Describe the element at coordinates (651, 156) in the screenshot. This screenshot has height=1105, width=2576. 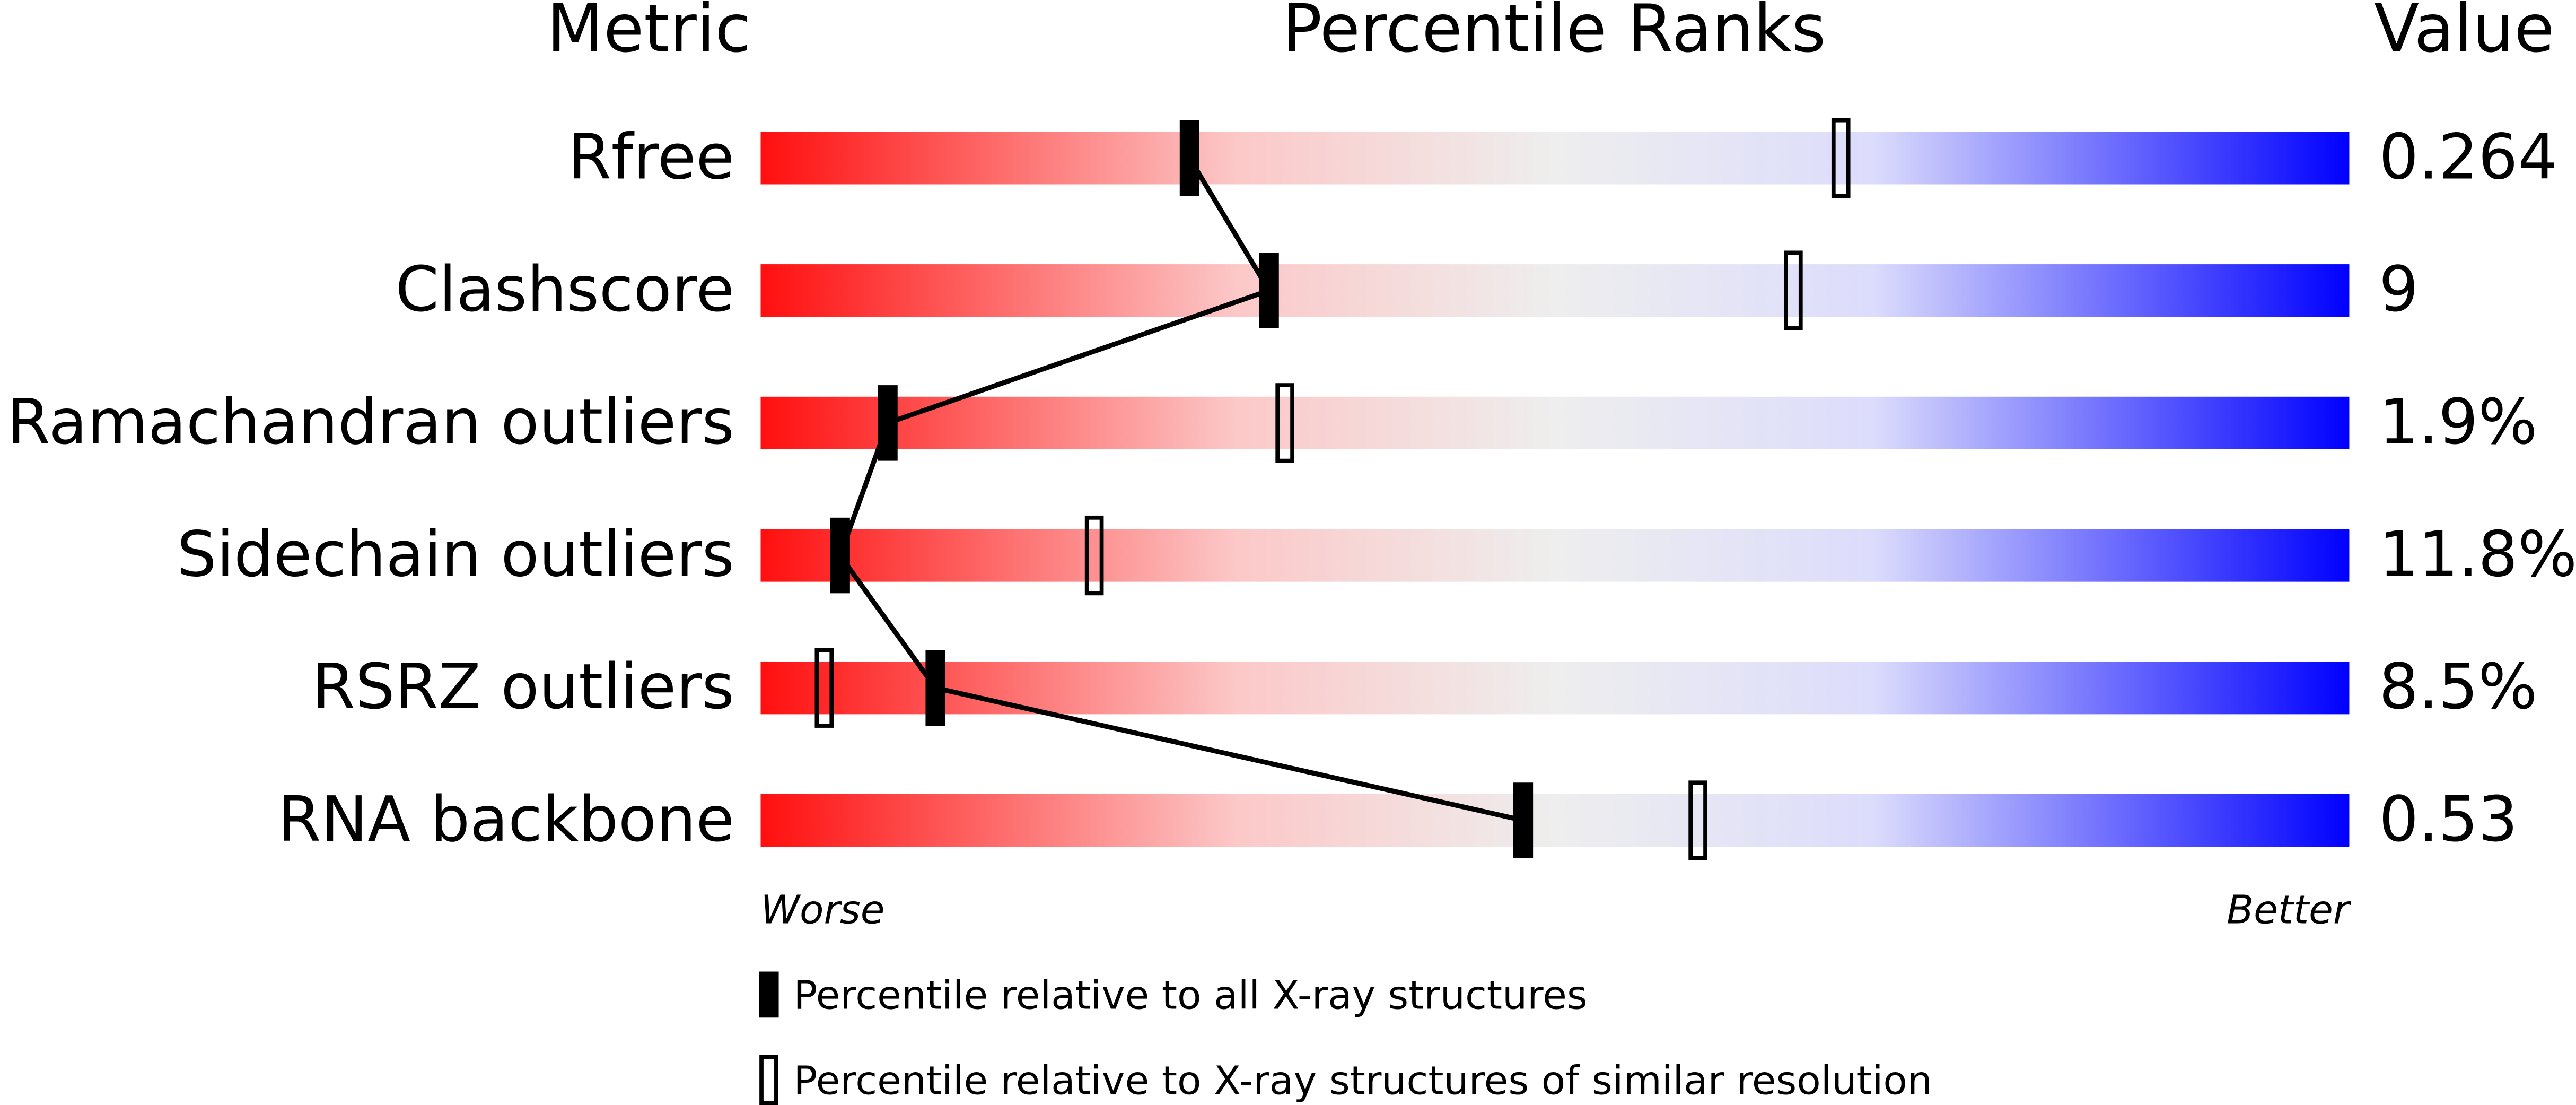
I see `metric-label: Rfree` at that location.